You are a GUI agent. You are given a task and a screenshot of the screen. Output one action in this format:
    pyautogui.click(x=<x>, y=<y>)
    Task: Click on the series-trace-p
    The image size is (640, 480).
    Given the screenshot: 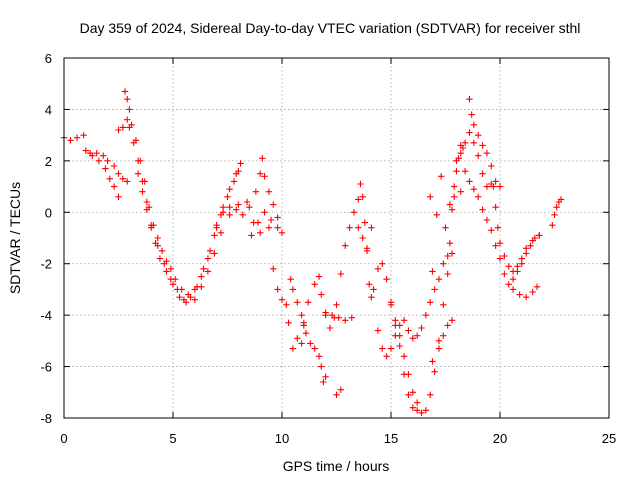 What is the action you would take?
    pyautogui.click(x=537, y=248)
    